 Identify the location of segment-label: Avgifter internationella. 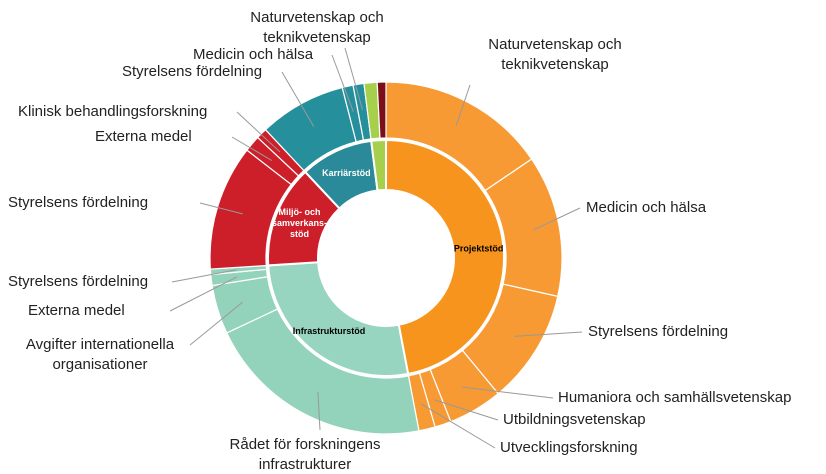
(100, 344).